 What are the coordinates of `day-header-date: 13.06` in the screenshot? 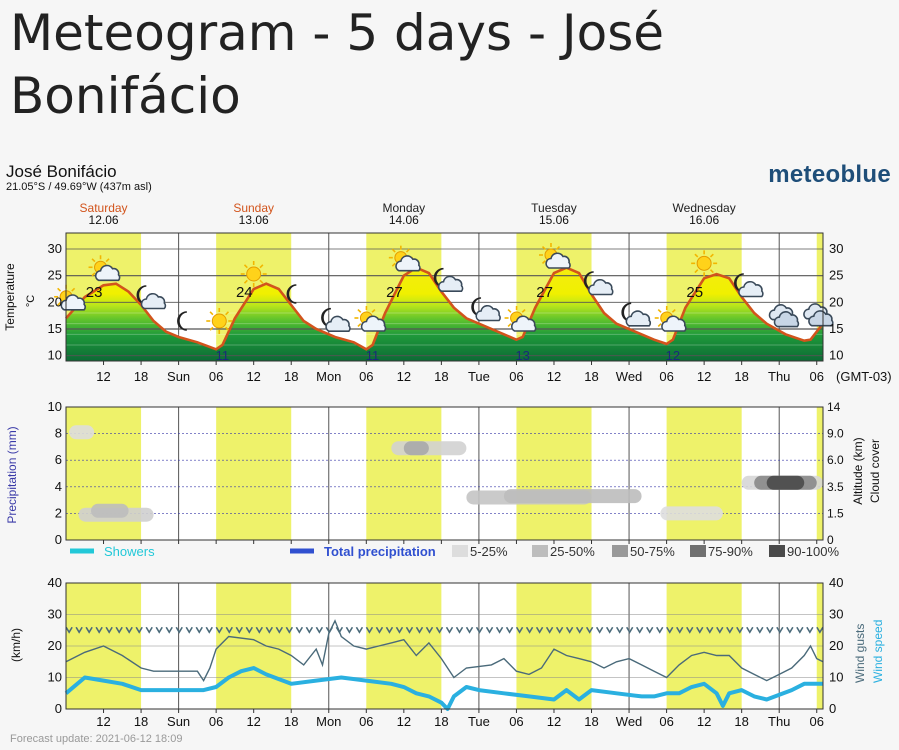 It's located at (254, 220).